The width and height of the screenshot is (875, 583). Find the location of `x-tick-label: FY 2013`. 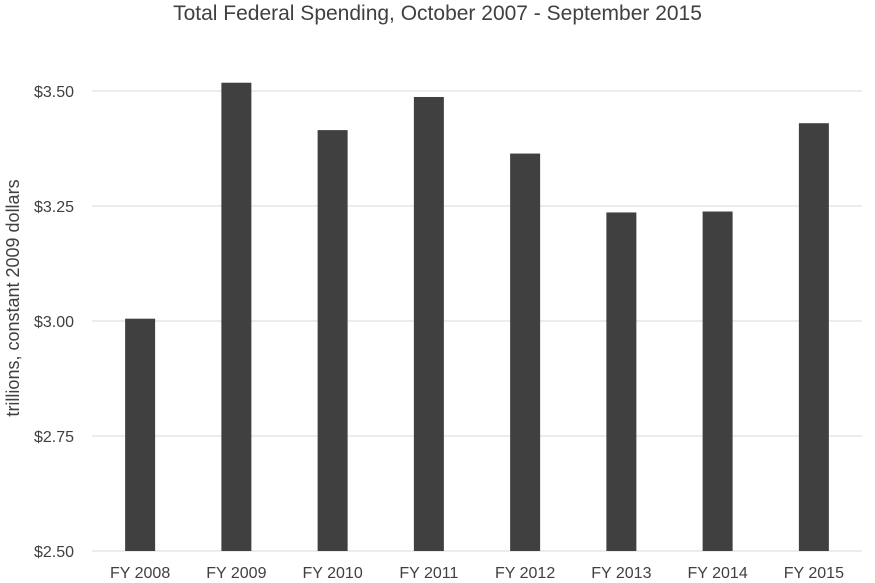

x-tick-label: FY 2013 is located at coordinates (621, 573).